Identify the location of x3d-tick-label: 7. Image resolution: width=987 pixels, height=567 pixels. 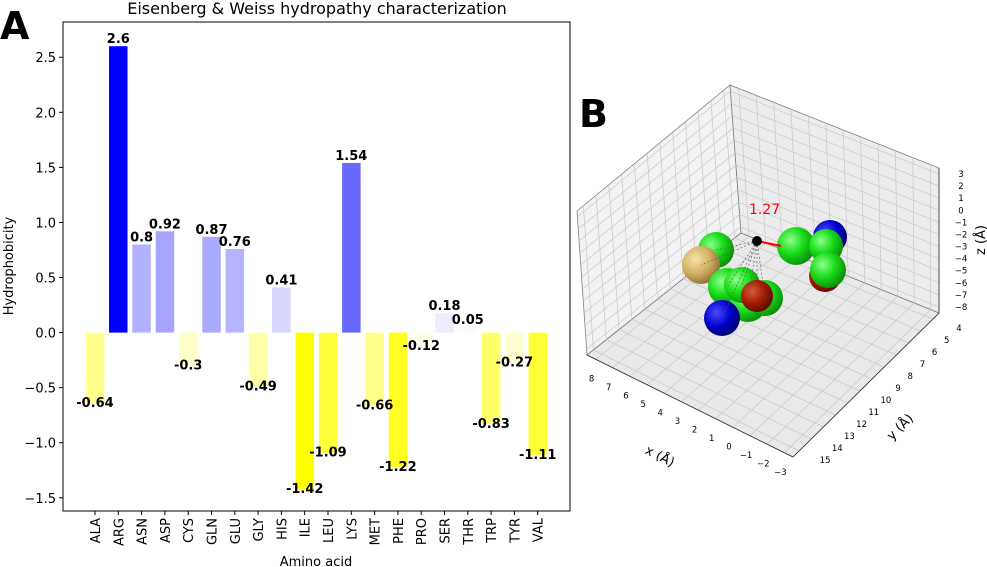
(608, 388).